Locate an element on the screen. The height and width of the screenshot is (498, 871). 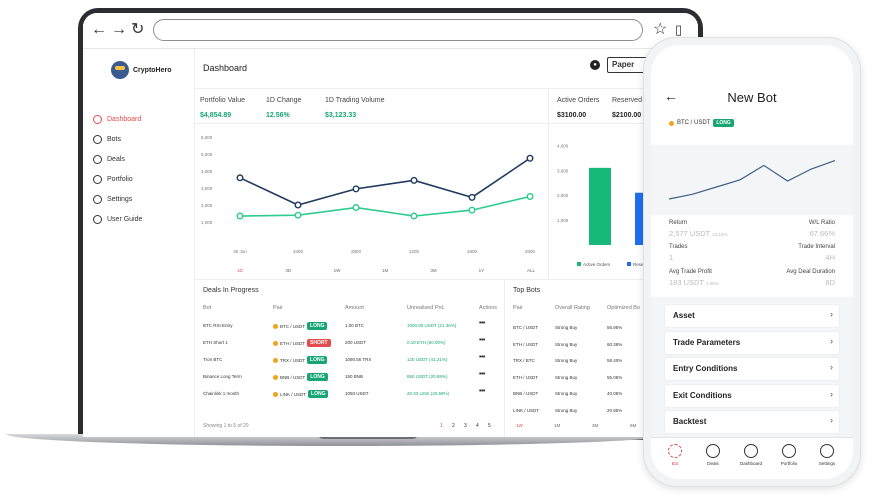
bar is located at coordinates (600, 206).